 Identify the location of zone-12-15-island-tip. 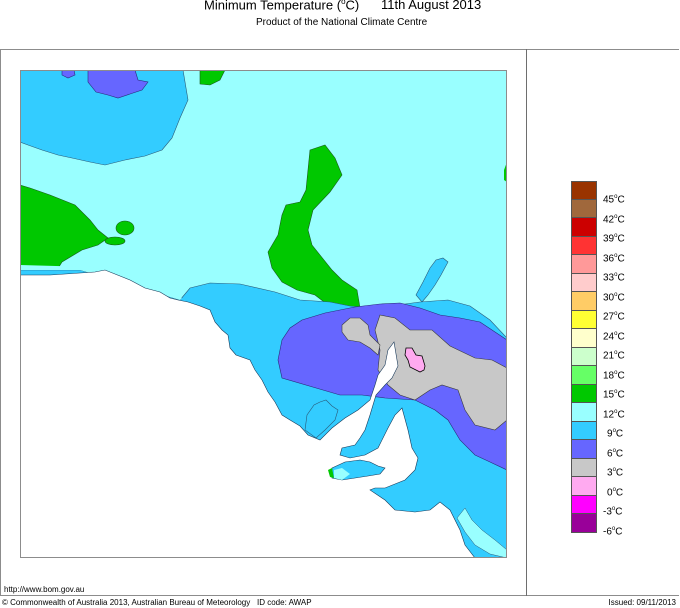
(331, 473).